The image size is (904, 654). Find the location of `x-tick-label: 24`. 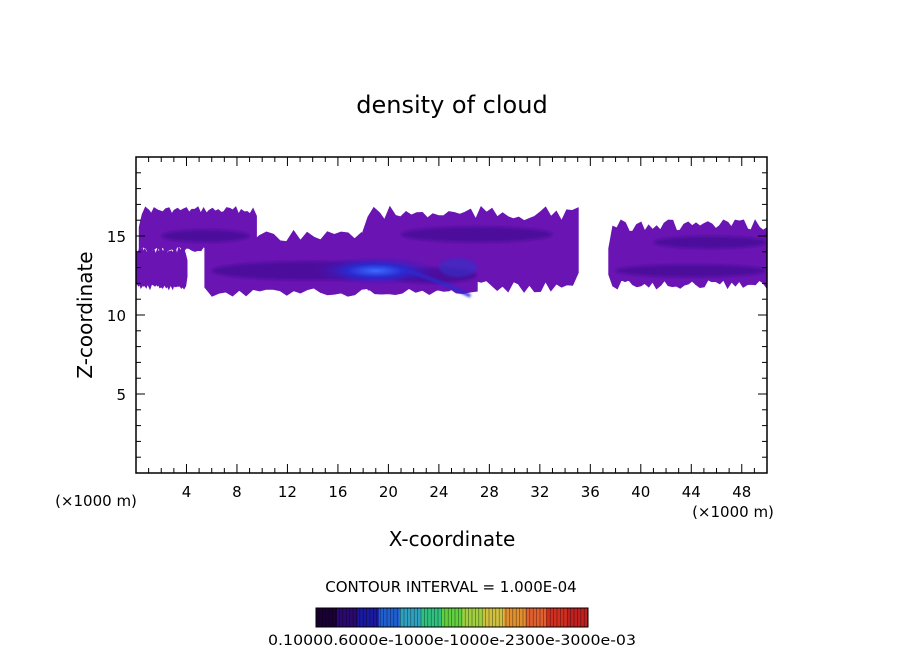

x-tick-label: 24 is located at coordinates (438, 492).